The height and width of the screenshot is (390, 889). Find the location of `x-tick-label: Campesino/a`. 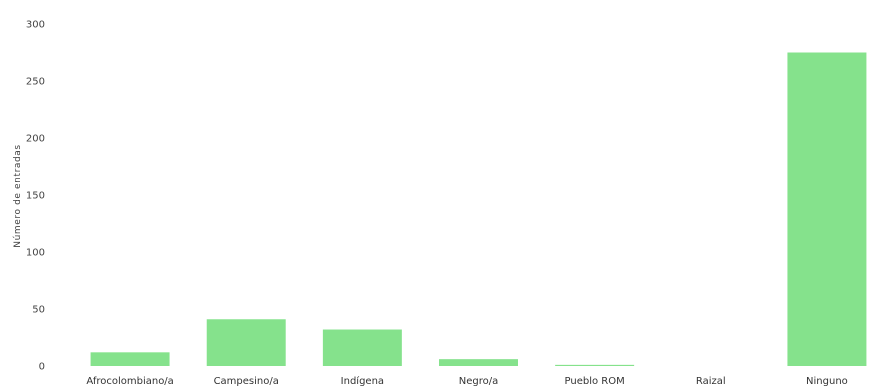

x-tick-label: Campesino/a is located at coordinates (246, 381).